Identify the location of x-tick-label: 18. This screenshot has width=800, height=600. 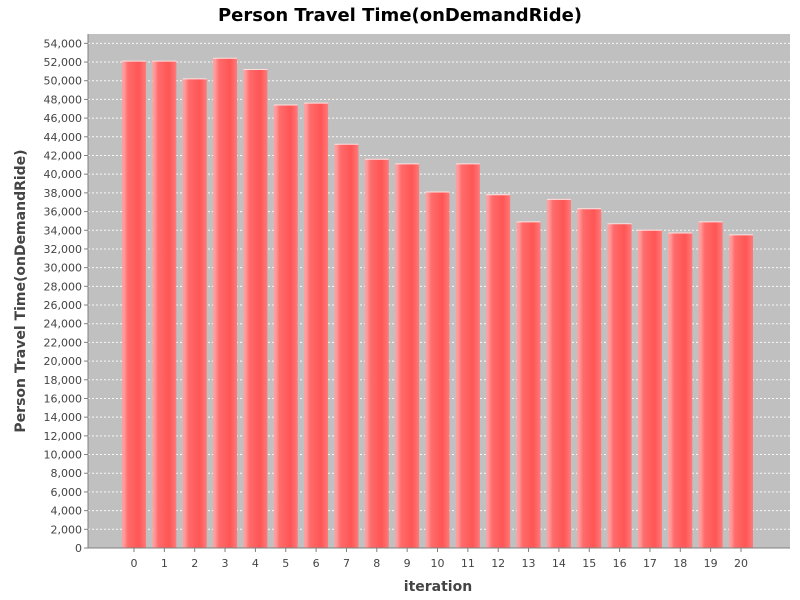
(680, 563).